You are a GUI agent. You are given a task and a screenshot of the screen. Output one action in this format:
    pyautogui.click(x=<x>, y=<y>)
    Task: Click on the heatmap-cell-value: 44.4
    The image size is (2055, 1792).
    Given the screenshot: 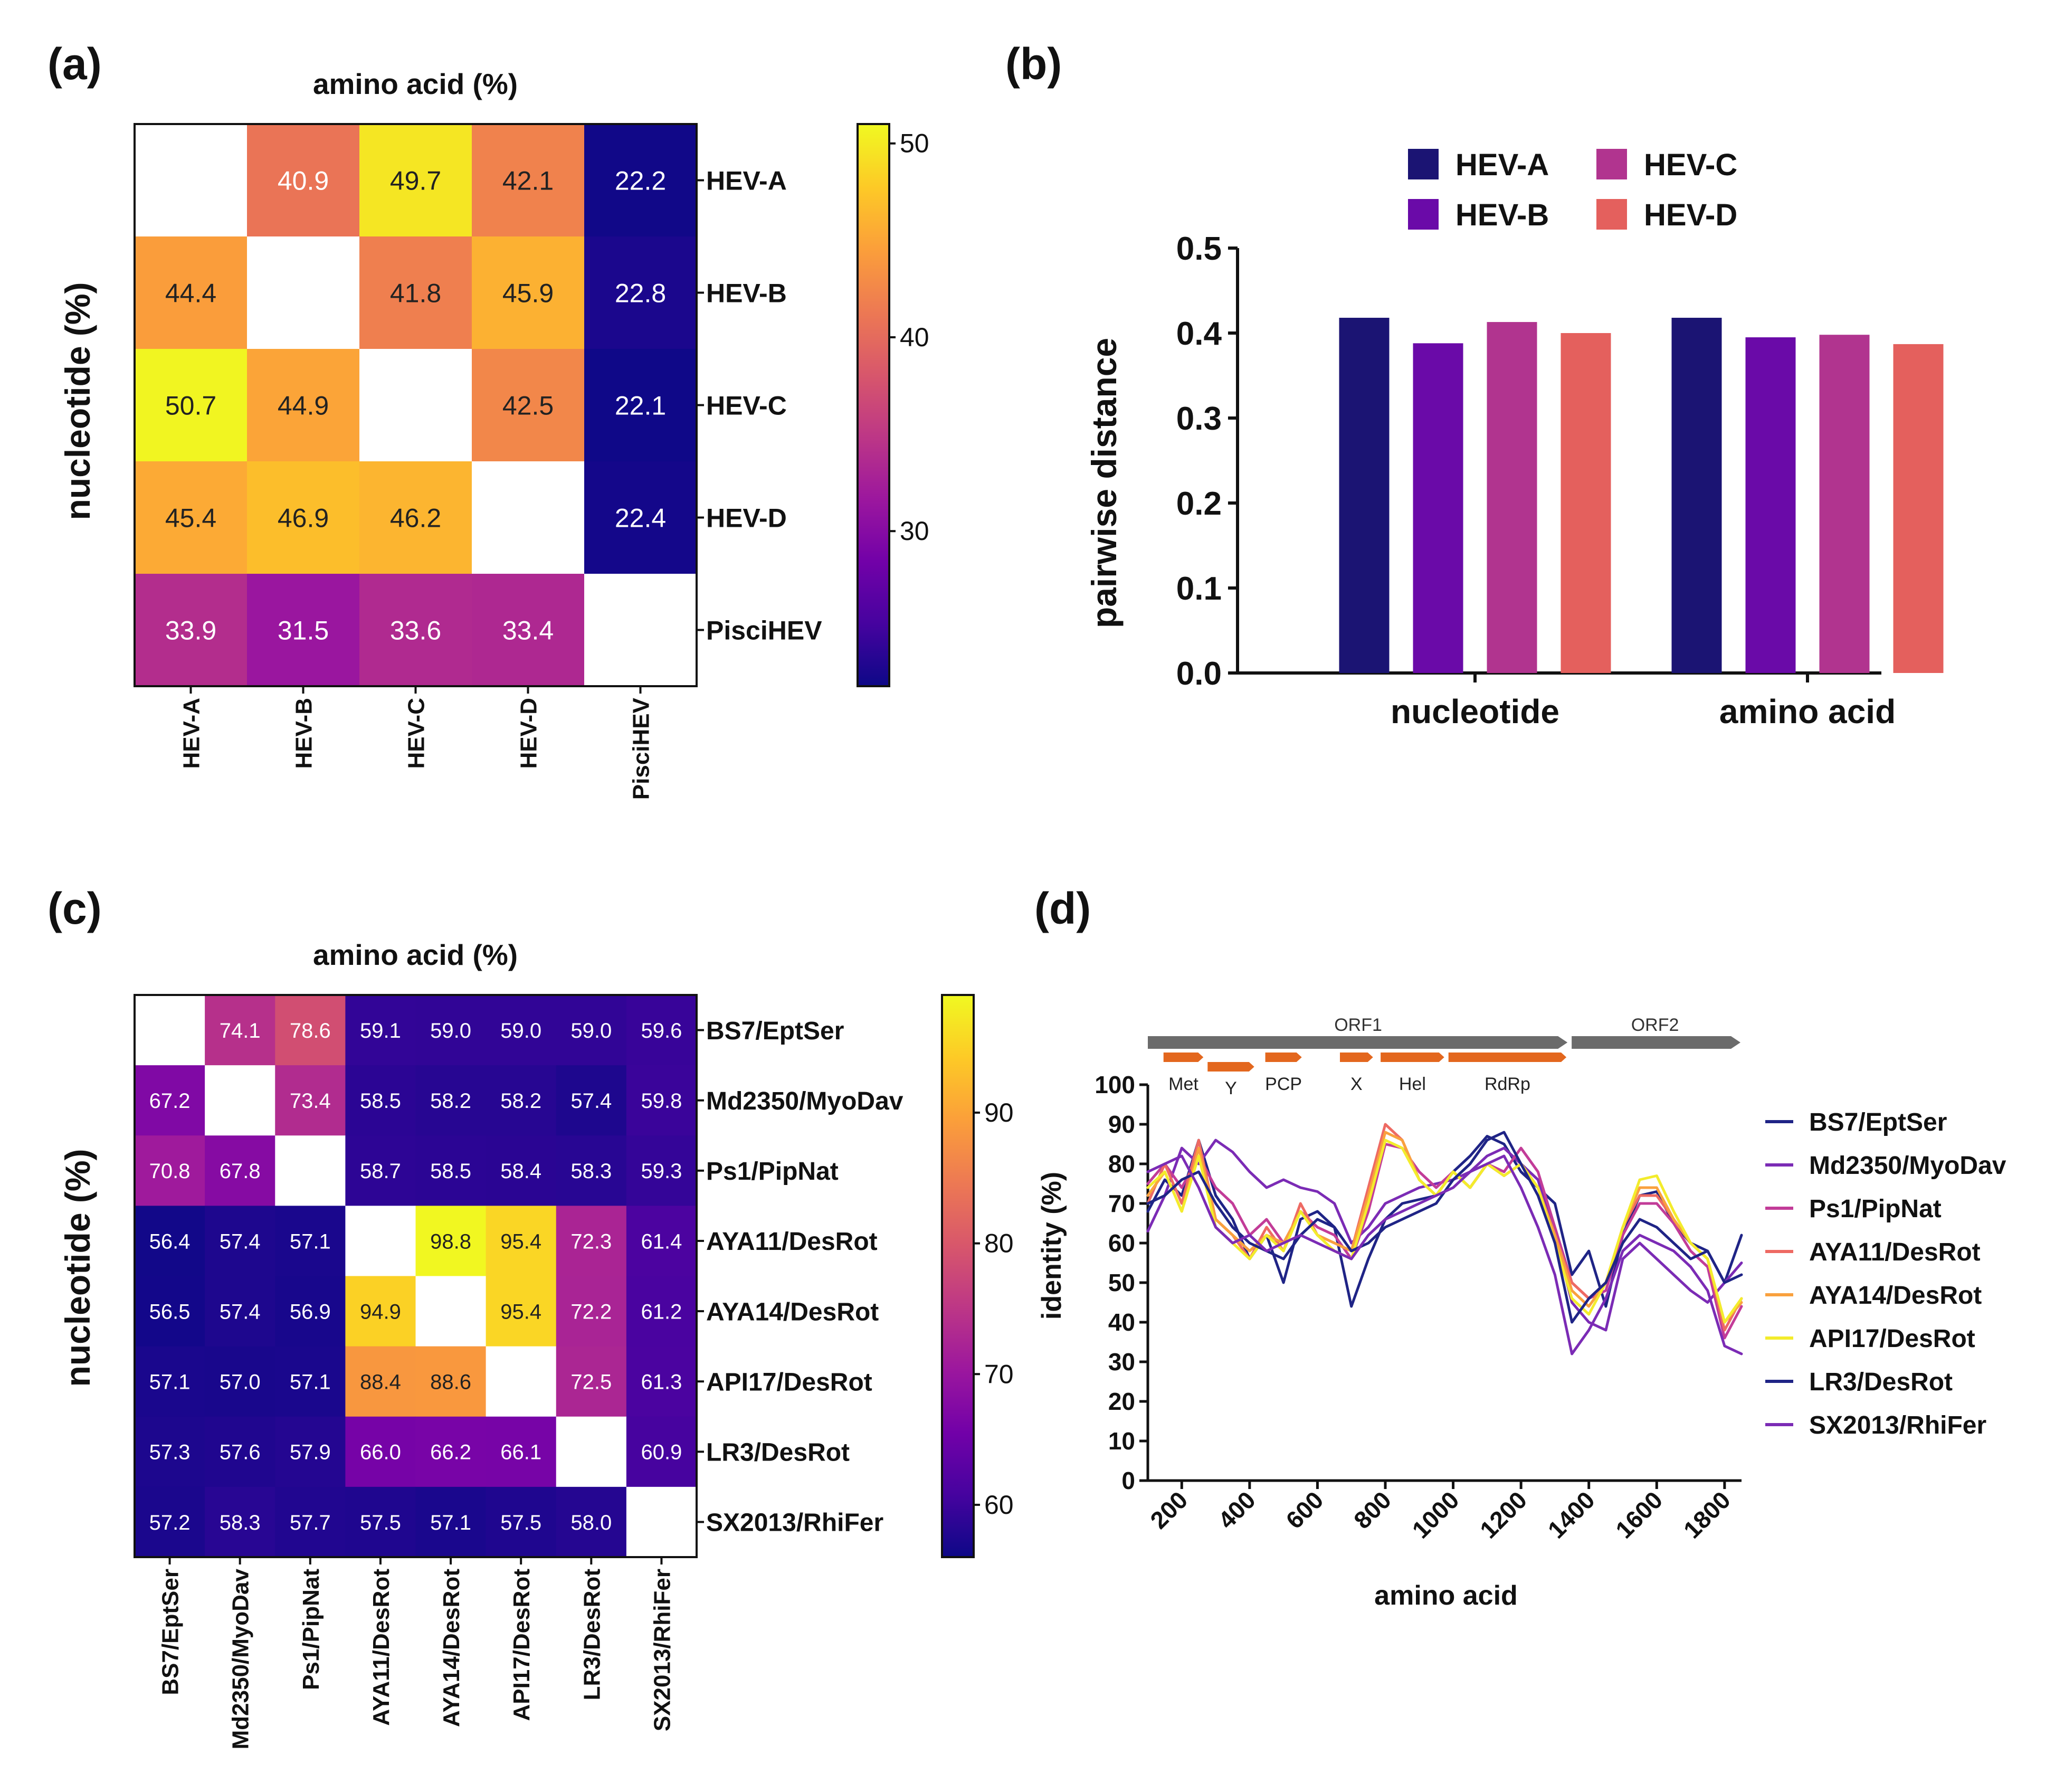 What is the action you would take?
    pyautogui.click(x=190, y=293)
    